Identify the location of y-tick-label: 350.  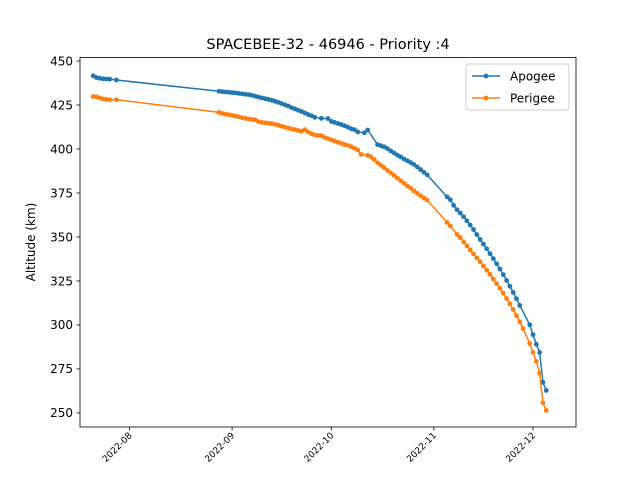
(61, 237).